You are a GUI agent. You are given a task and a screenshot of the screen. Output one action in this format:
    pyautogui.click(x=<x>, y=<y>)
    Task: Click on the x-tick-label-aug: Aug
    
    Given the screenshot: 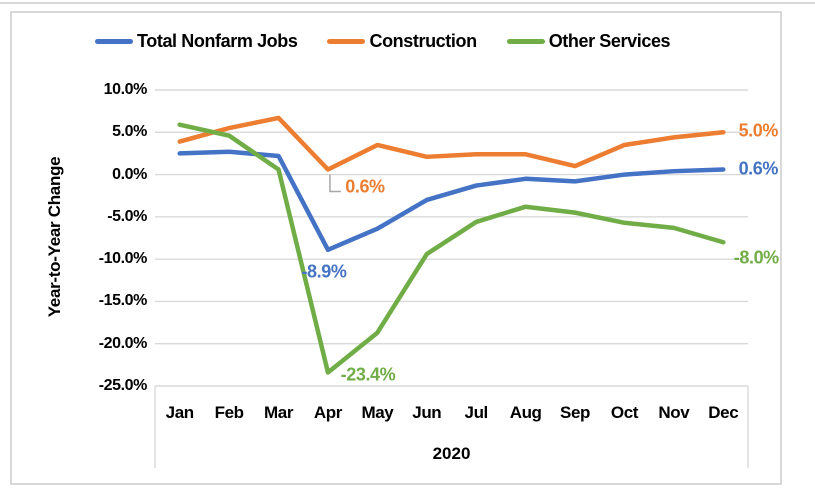 What is the action you would take?
    pyautogui.click(x=525, y=412)
    